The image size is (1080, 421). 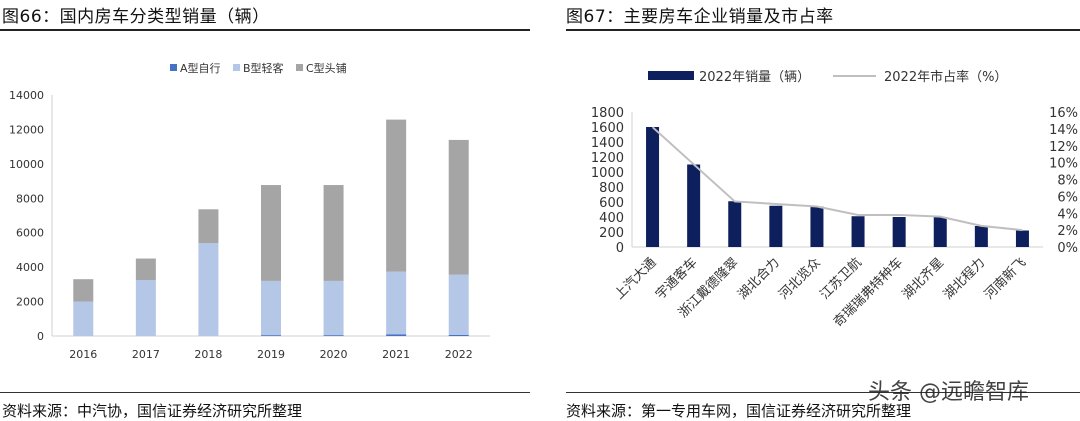 I want to click on left-bar-A型自行-2019, so click(x=271, y=335).